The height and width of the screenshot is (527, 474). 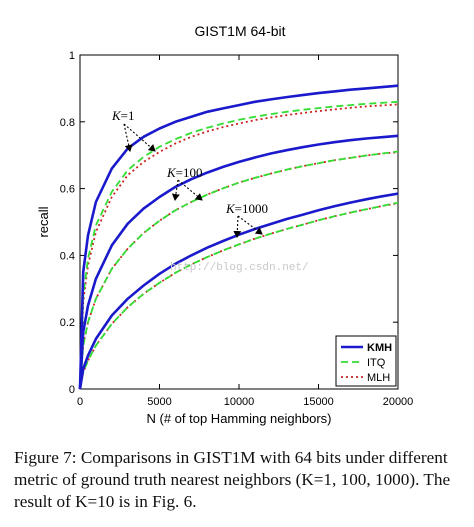 I want to click on watermark: http://blog.csdn.net/, so click(x=239, y=268).